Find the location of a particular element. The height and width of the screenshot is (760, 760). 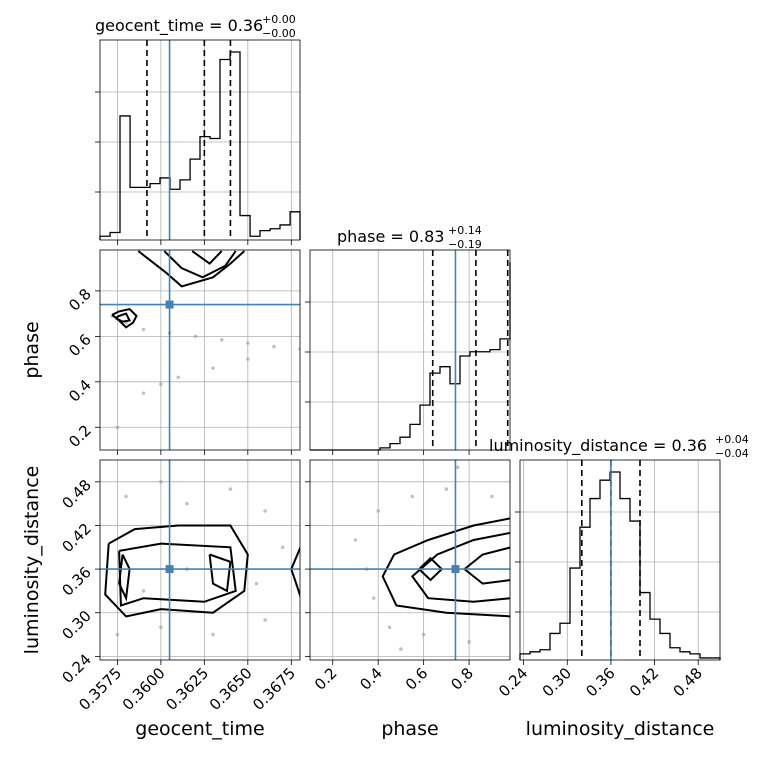

x-tick-label: 0.3625 is located at coordinates (187, 689).